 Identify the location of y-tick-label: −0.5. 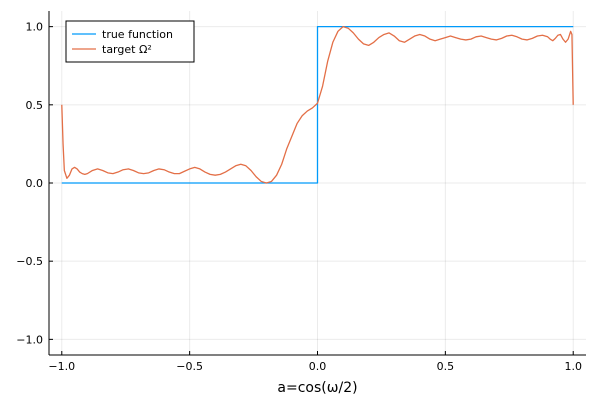
(29, 261).